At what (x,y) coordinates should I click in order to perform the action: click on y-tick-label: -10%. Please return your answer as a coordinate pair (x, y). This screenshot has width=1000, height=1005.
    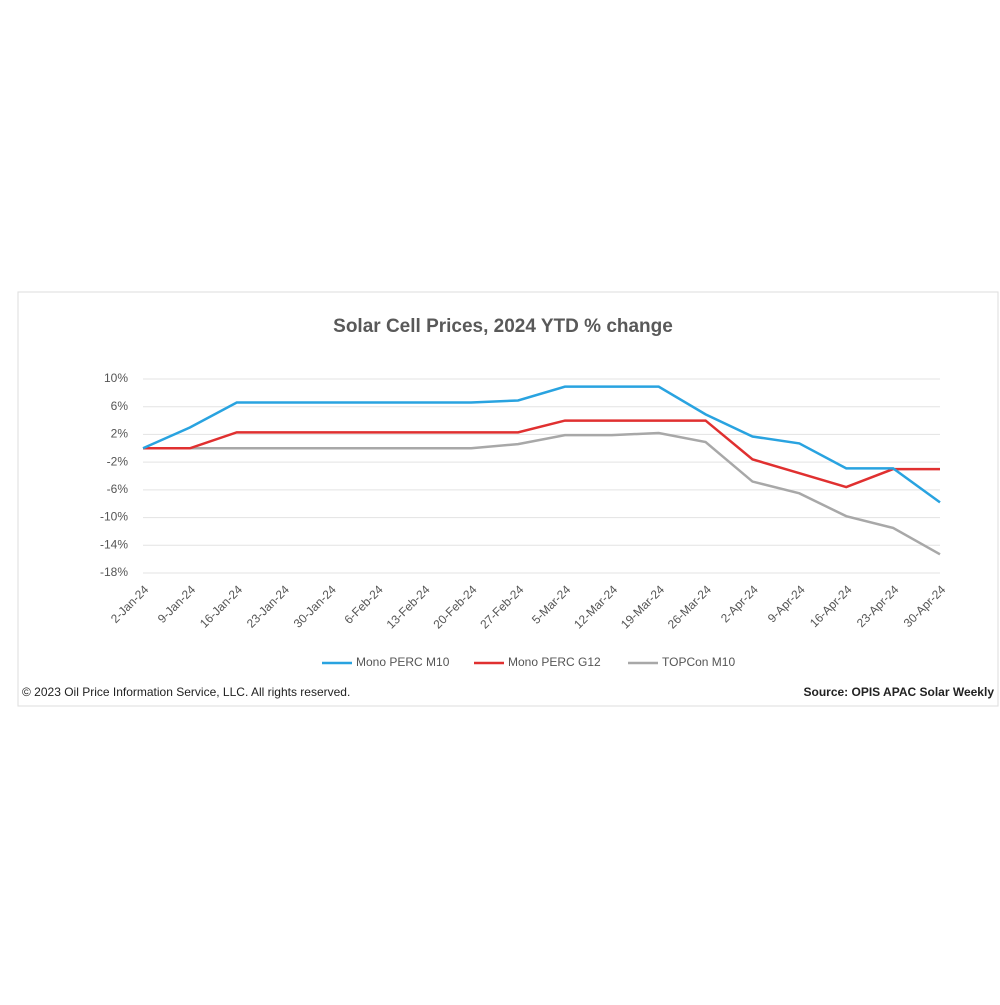
    Looking at the image, I should click on (114, 517).